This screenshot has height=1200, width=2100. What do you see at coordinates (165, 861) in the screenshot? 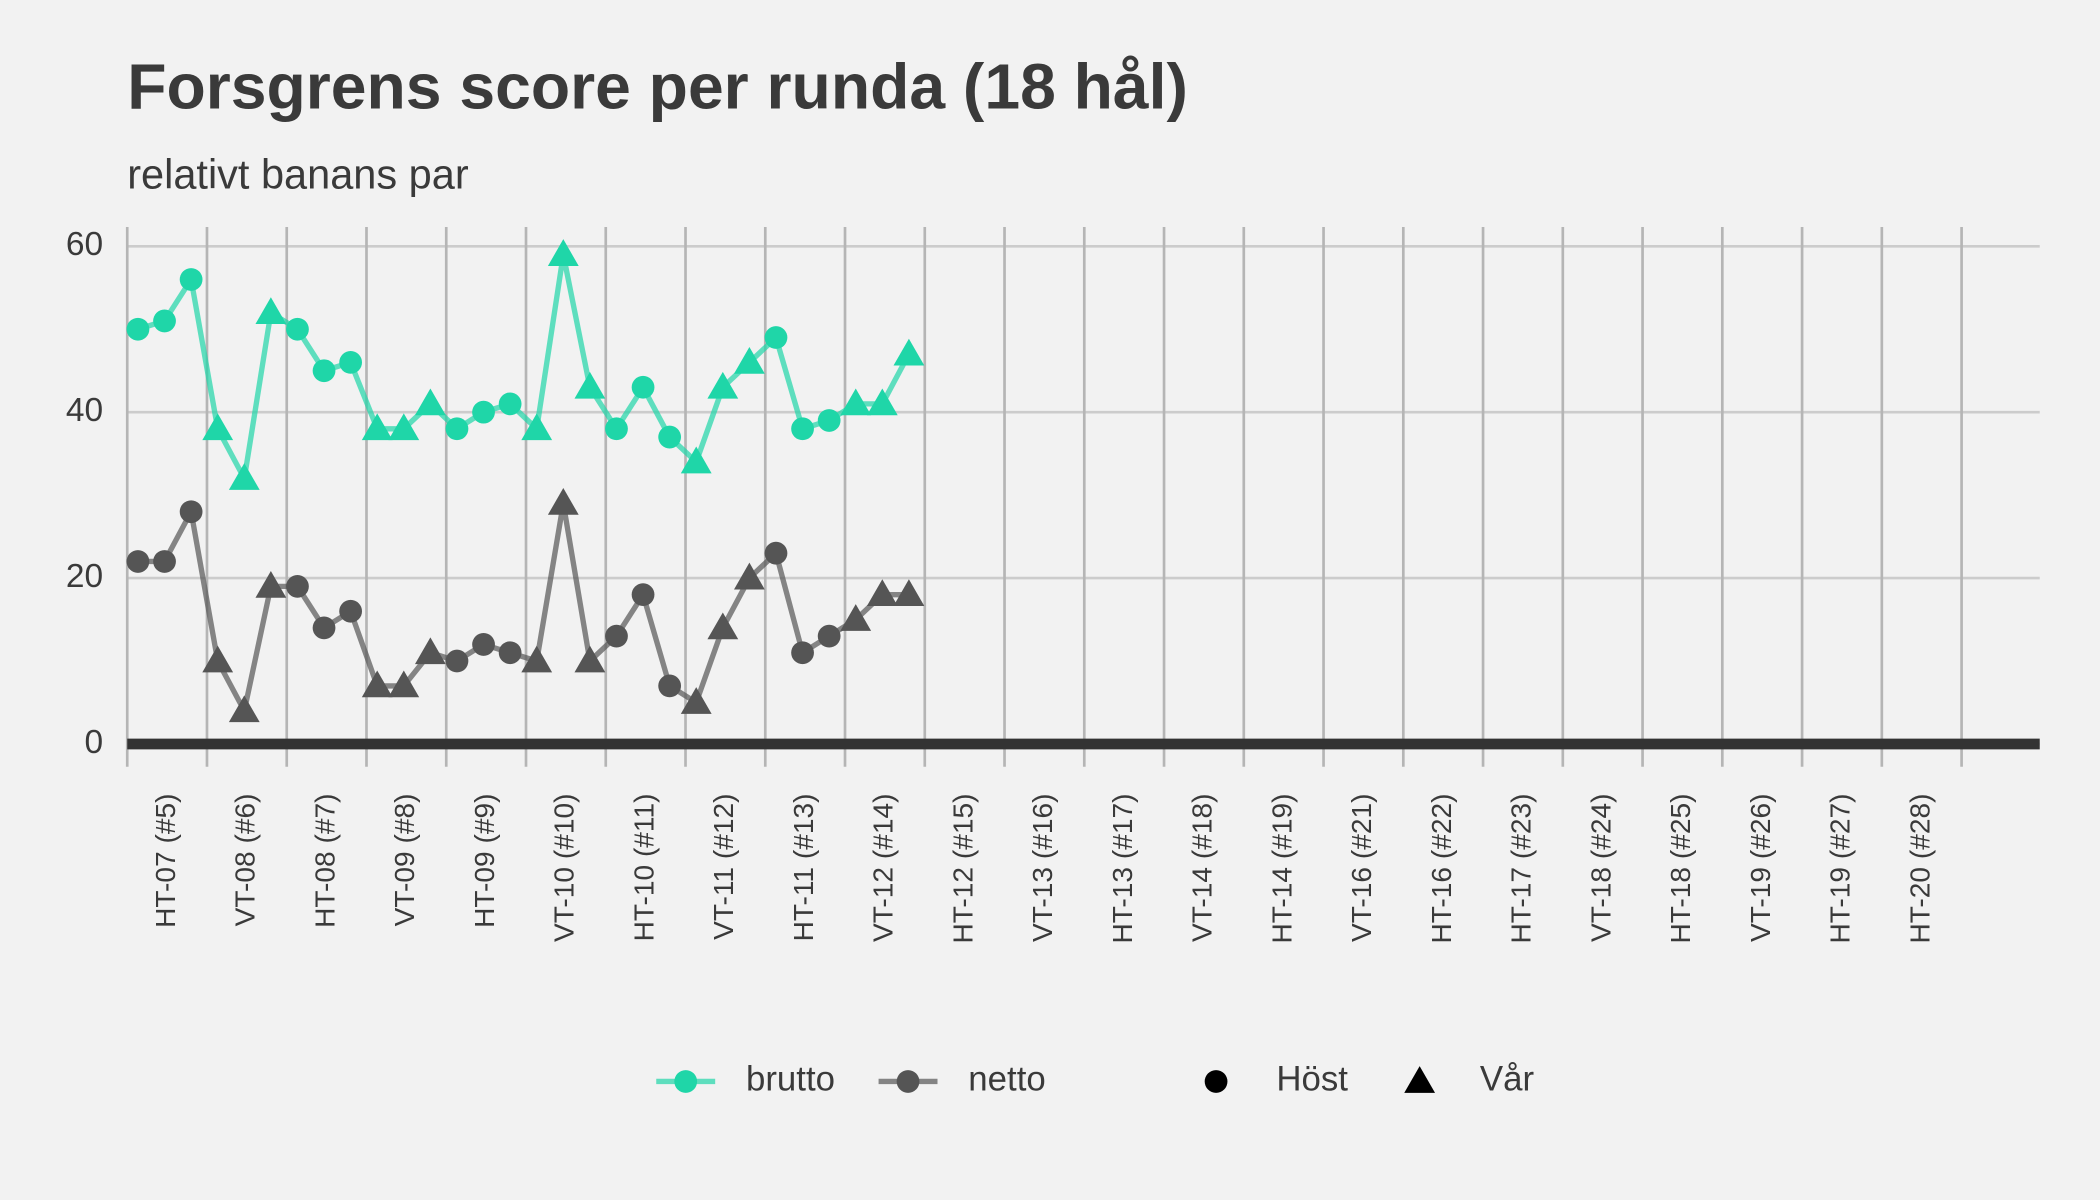
I see `x-tick-label: HT-07 (#5)` at bounding box center [165, 861].